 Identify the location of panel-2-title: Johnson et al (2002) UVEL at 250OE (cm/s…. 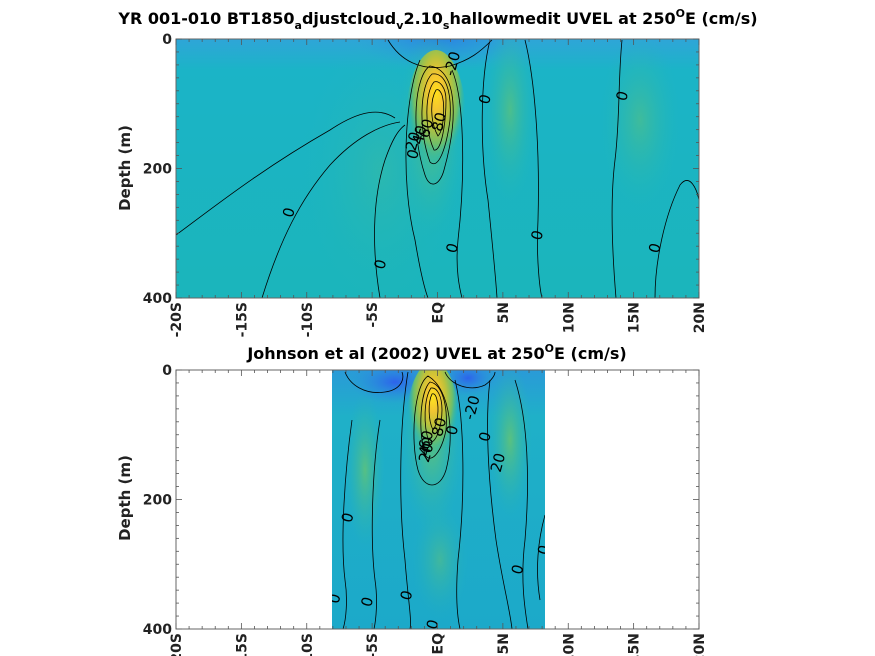
(436, 352).